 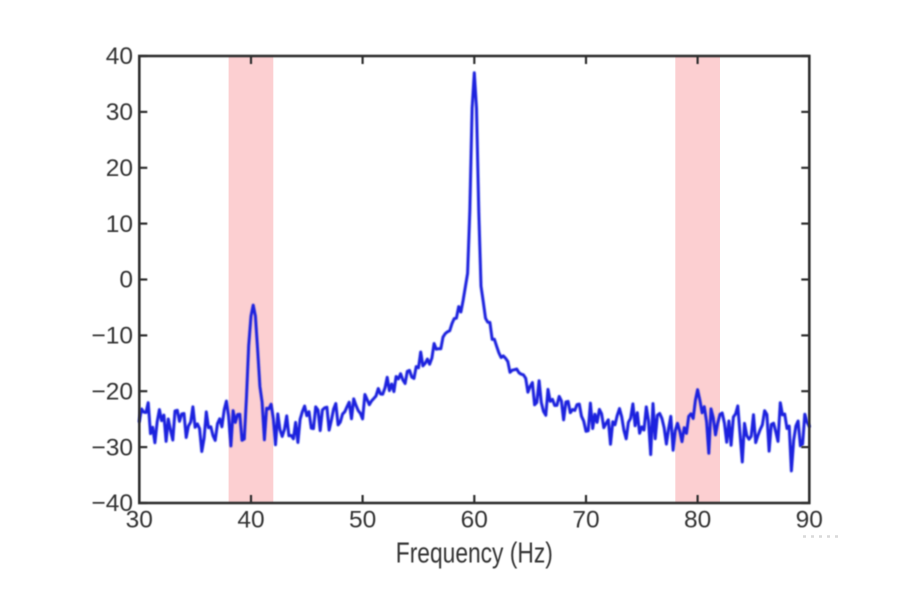 I want to click on svg-text: −30, so click(x=112, y=447).